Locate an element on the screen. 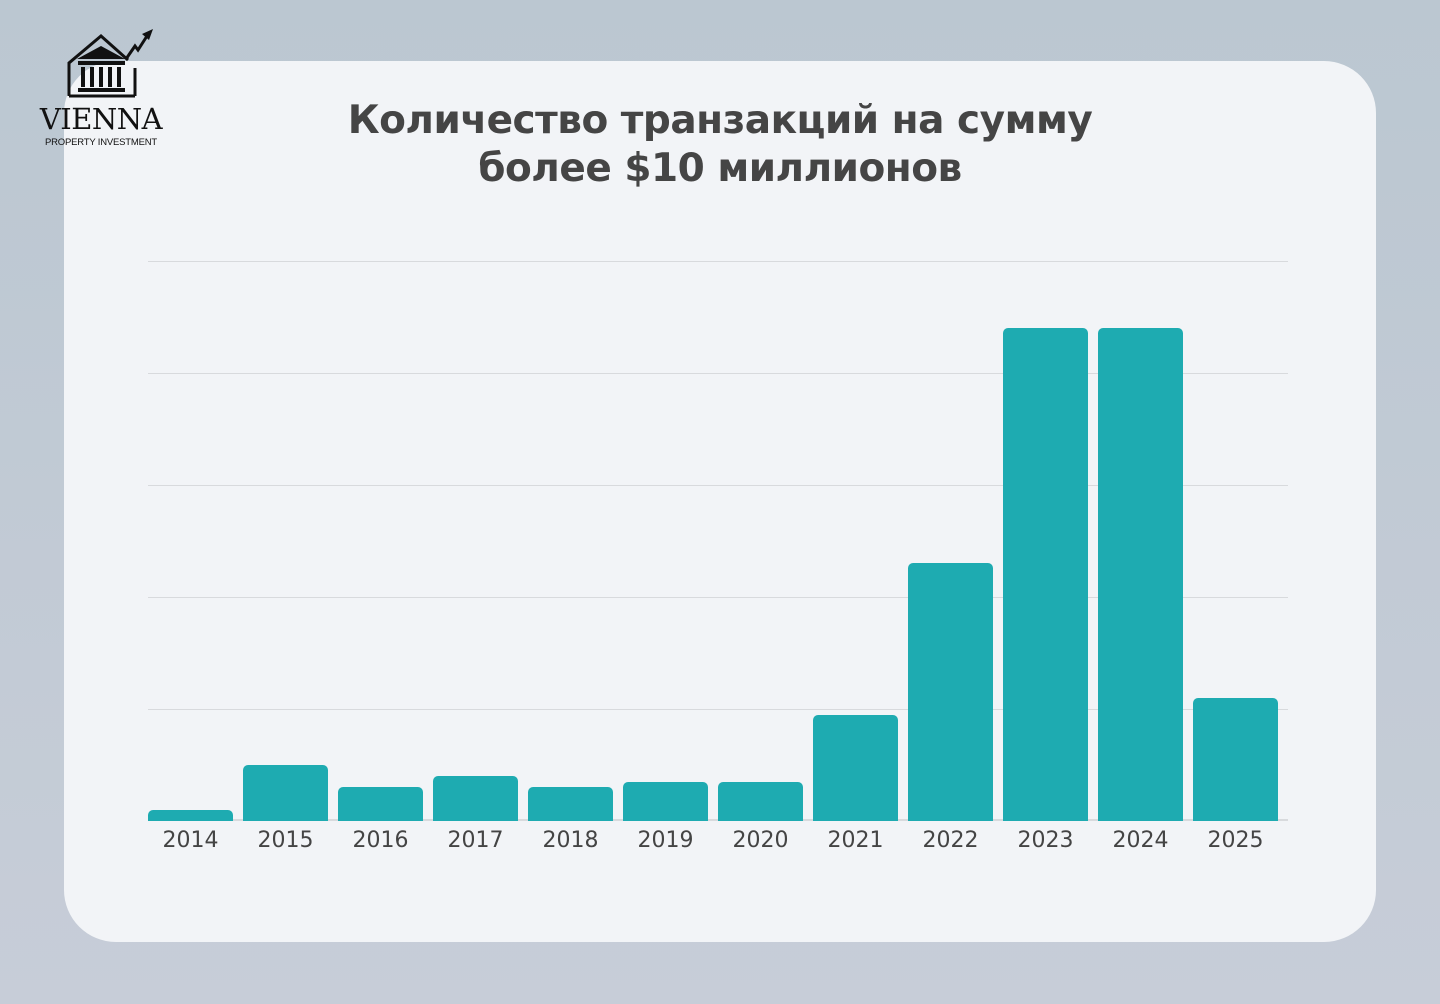 The height and width of the screenshot is (1004, 1440). x-tick-label: 2025 is located at coordinates (1235, 840).